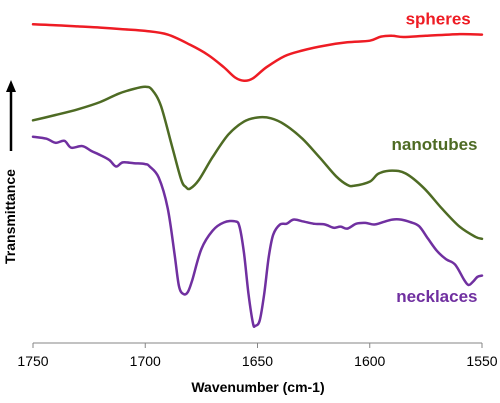 Image resolution: width=500 pixels, height=403 pixels. Describe the element at coordinates (481, 361) in the screenshot. I see `x-tick-label: 1550` at that location.